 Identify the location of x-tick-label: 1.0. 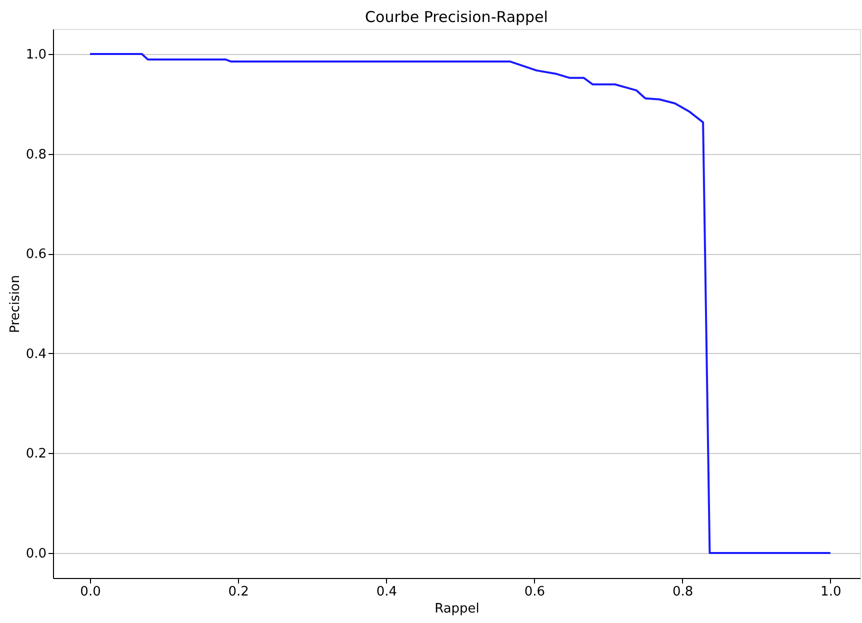
(831, 592).